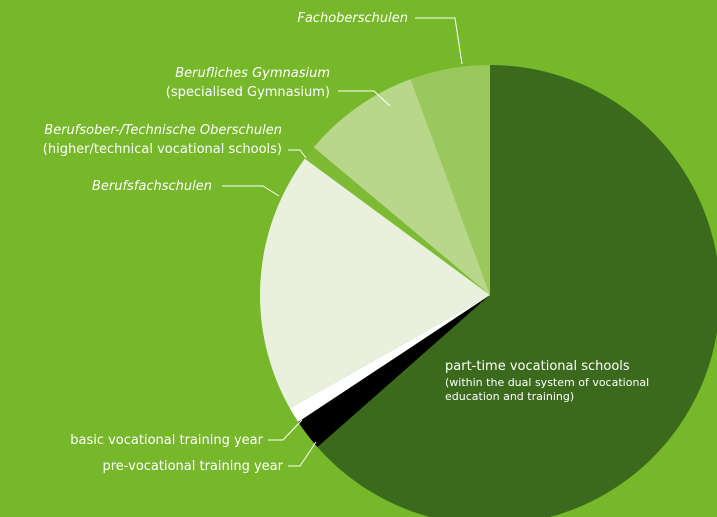  I want to click on slice-label: Berufsfachschulen, so click(152, 186).